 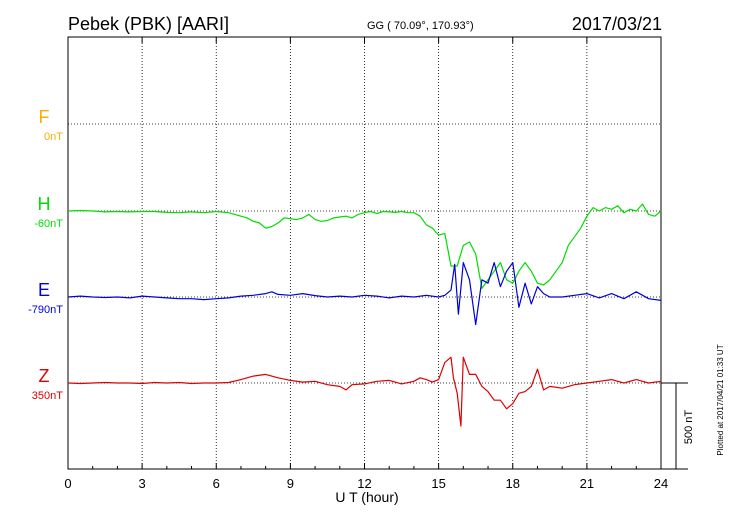 I want to click on x-tick-label: 15, so click(x=438, y=483).